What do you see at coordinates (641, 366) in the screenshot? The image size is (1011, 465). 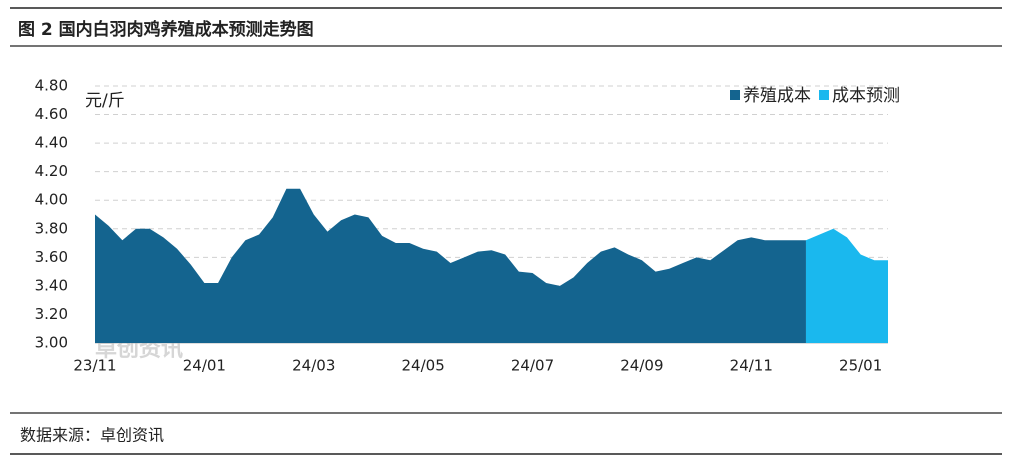 I see `x-tick-label: 24/09` at bounding box center [641, 366].